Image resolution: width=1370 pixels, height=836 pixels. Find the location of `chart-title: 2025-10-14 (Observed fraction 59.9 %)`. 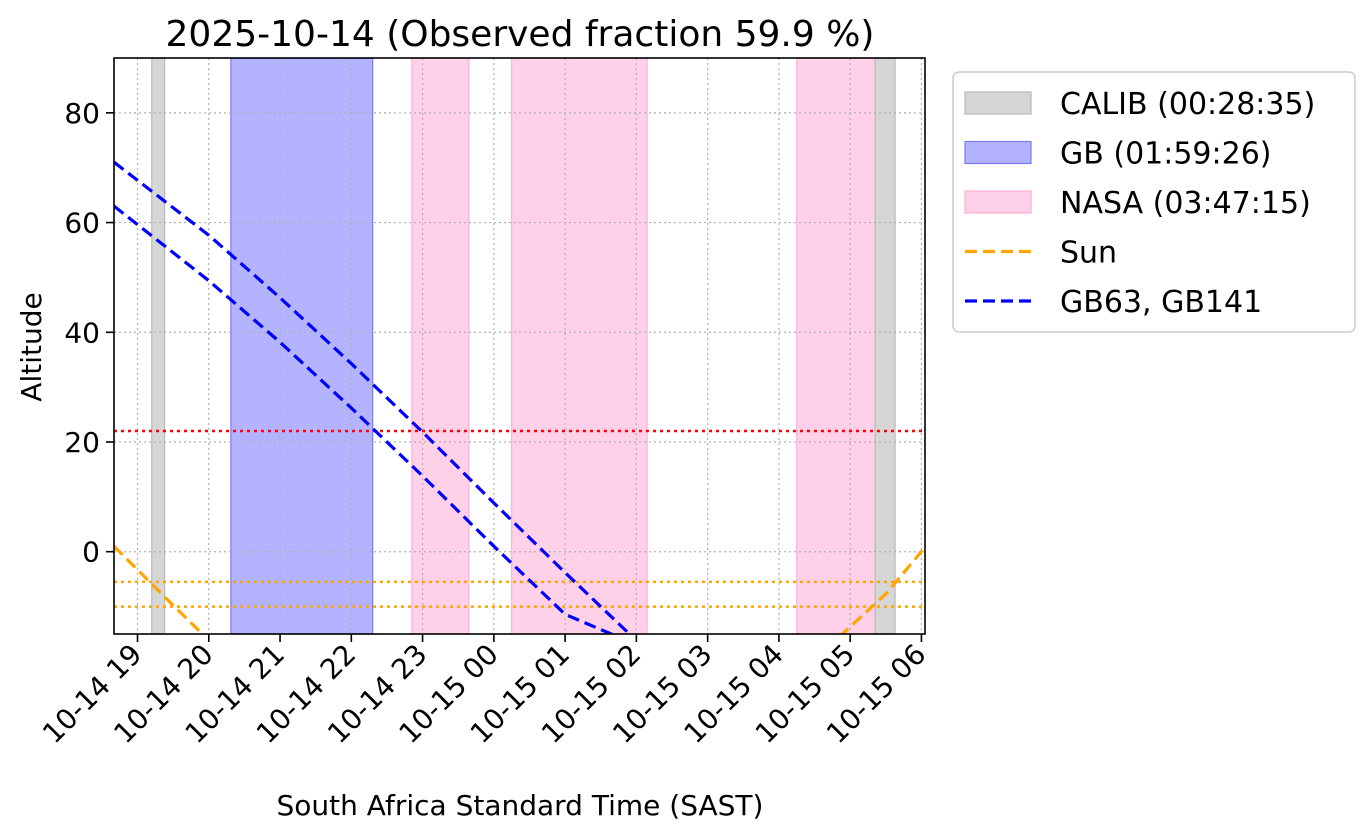

chart-title: 2025-10-14 (Observed fraction 59.9 %) is located at coordinates (520, 34).